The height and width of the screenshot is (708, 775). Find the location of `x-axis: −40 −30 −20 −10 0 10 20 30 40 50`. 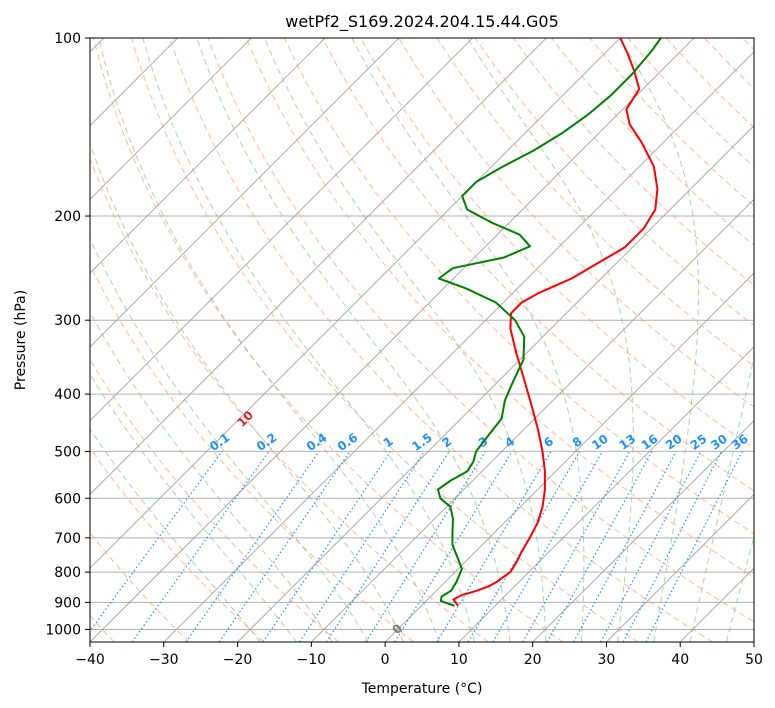

x-axis: −40 −30 −20 −10 0 10 20 30 40 50 is located at coordinates (419, 655).